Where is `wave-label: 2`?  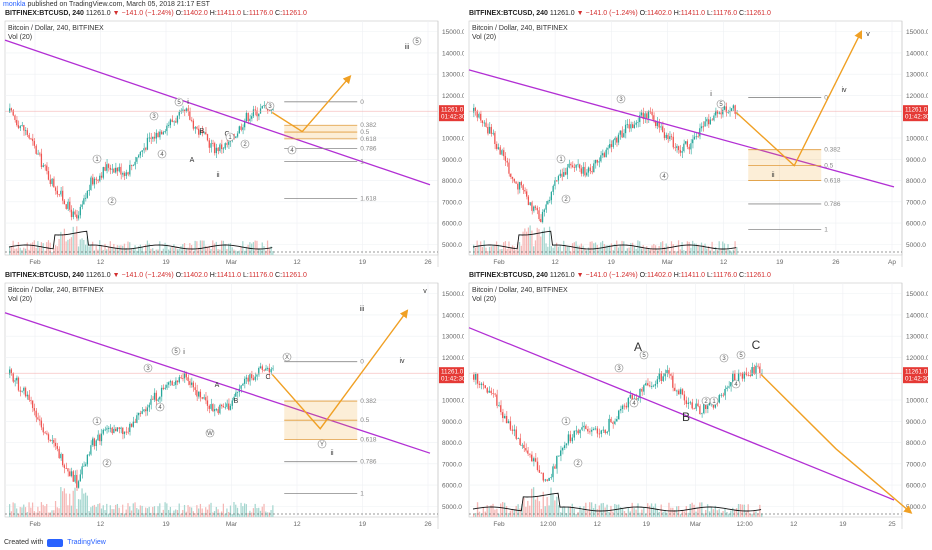 wave-label: 2 is located at coordinates (245, 145).